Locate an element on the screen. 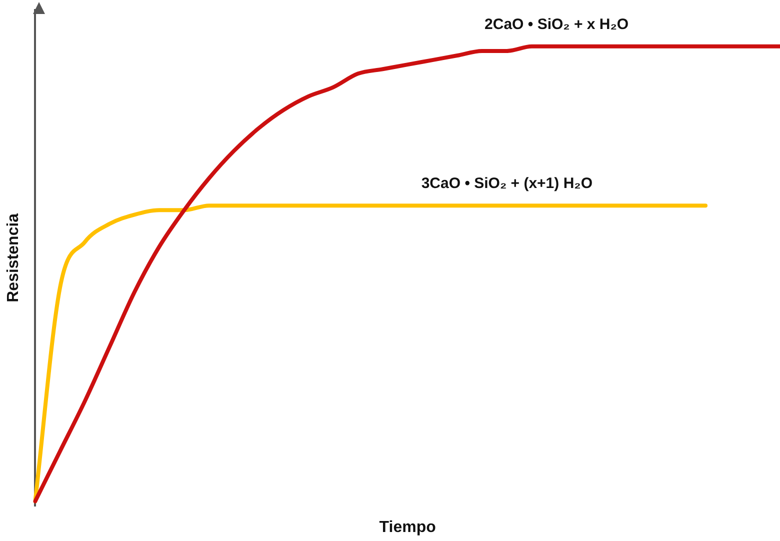 Image resolution: width=780 pixels, height=541 pixels. y-axis-title: Resistencia is located at coordinates (13, 257).